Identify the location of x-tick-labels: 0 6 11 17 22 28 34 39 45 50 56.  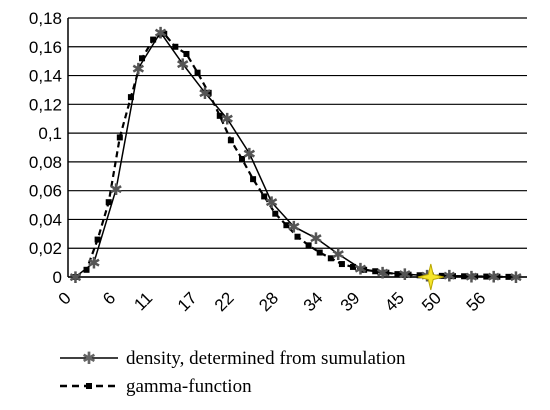
(272, 301).